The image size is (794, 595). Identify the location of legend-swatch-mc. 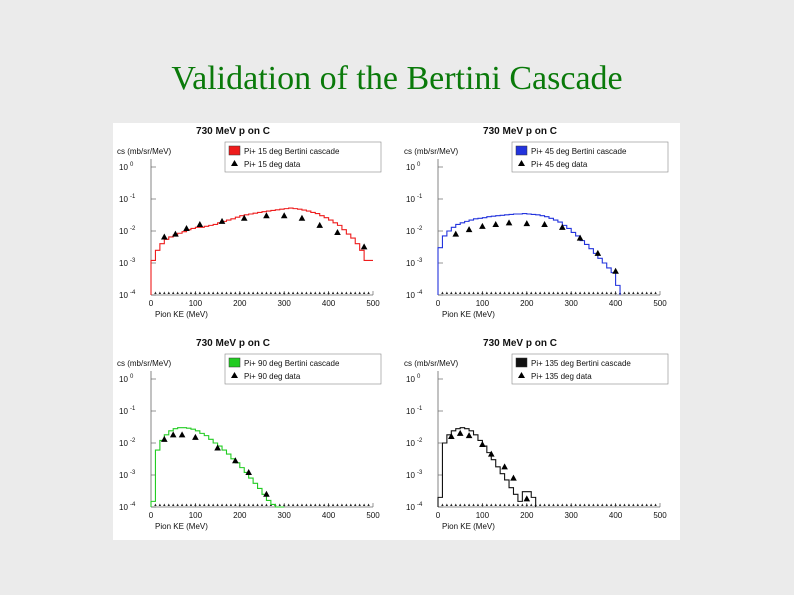
(234, 150).